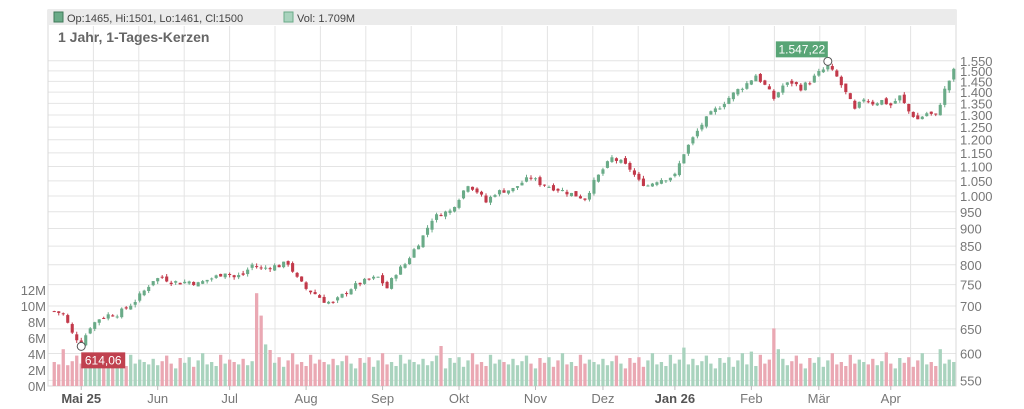 The width and height of the screenshot is (1024, 409). What do you see at coordinates (33, 290) in the screenshot?
I see `volume-tick-label: 12M` at bounding box center [33, 290].